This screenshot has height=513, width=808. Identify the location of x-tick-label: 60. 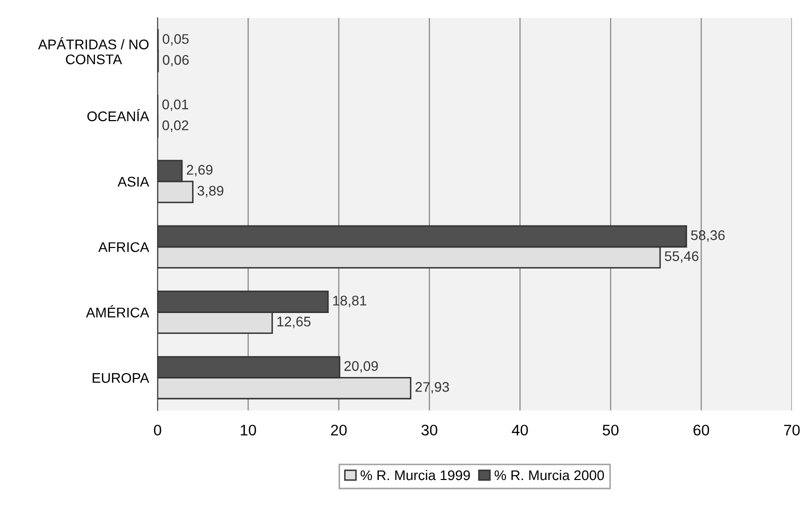
(702, 430).